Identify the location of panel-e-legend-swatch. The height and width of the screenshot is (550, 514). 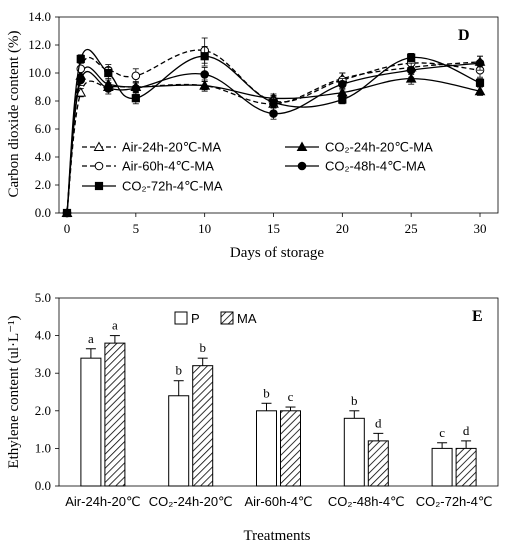
(227, 318).